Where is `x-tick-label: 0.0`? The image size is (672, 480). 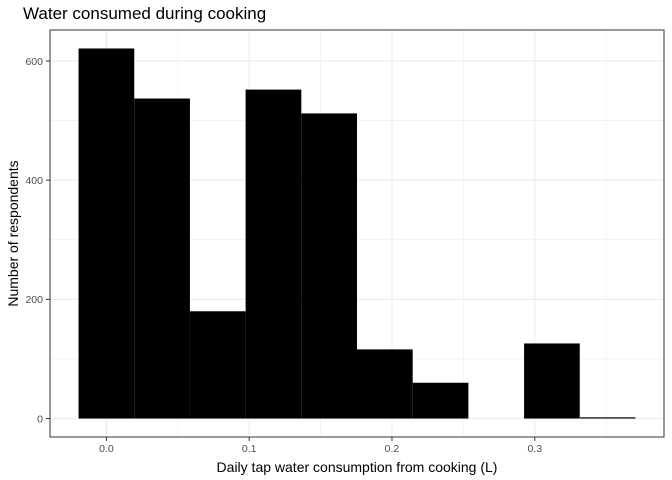 x-tick-label: 0.0 is located at coordinates (106, 449).